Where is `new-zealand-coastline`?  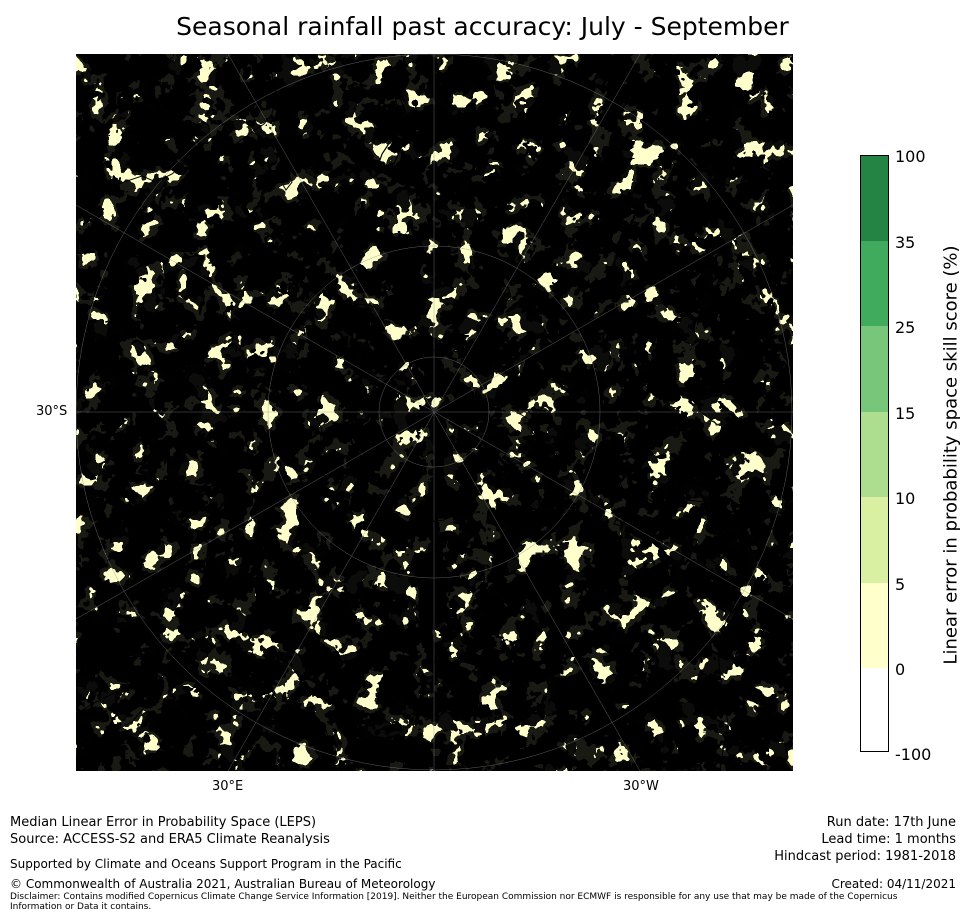 new-zealand-coastline is located at coordinates (395, 130).